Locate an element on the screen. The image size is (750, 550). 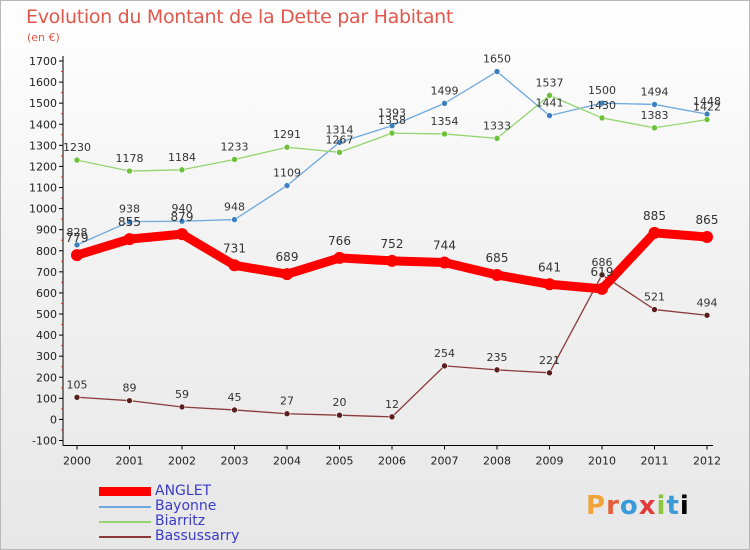
y-tick-label: 200 is located at coordinates (46, 377).